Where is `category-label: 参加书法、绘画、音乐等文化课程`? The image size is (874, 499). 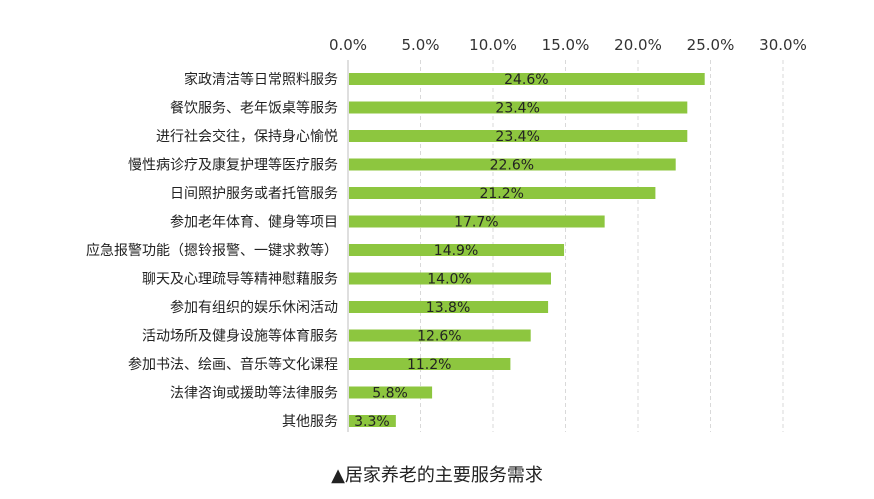
category-label: 参加书法、绘画、音乐等文化课程 is located at coordinates (233, 364).